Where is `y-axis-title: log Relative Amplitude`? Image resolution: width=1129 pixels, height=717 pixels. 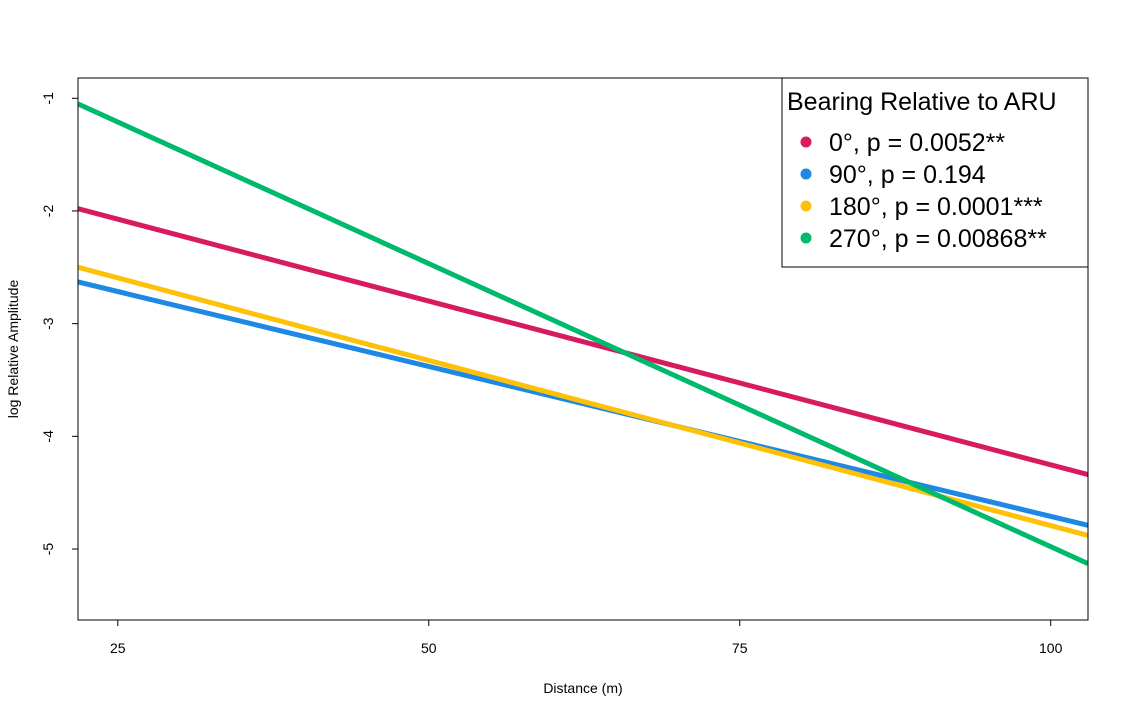 y-axis-title: log Relative Amplitude is located at coordinates (13, 349).